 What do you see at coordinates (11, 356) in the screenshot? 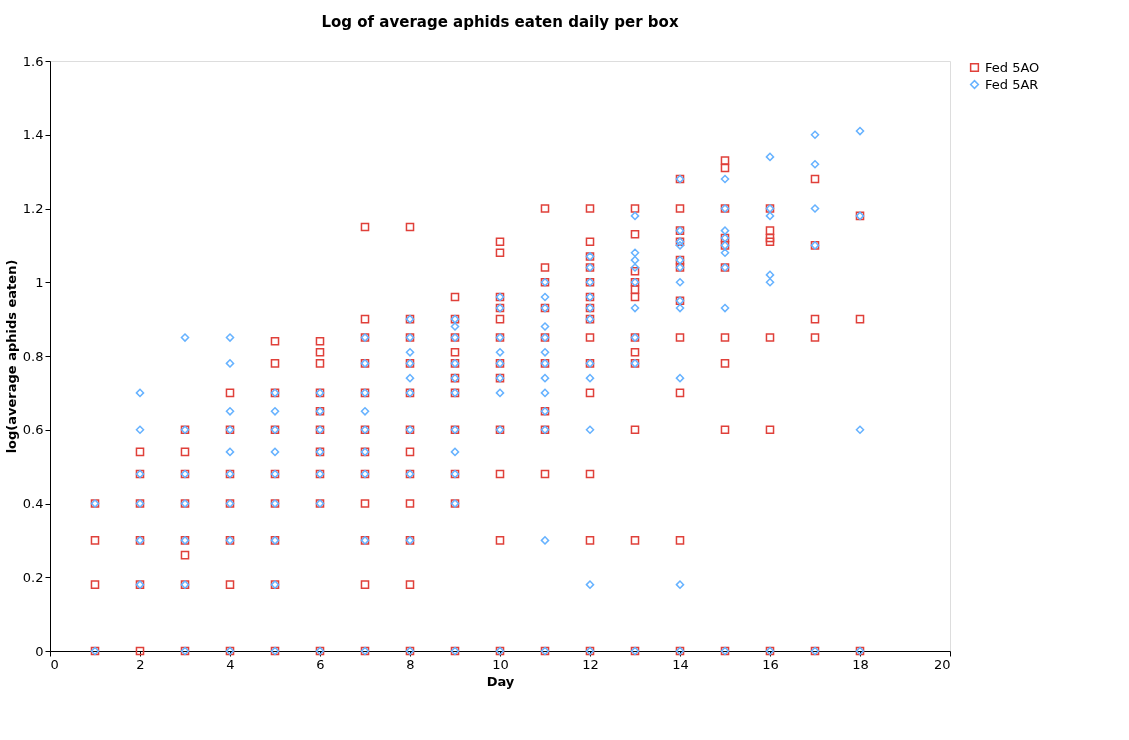
I see `y-axis-title: log(average aphids eaten)` at bounding box center [11, 356].